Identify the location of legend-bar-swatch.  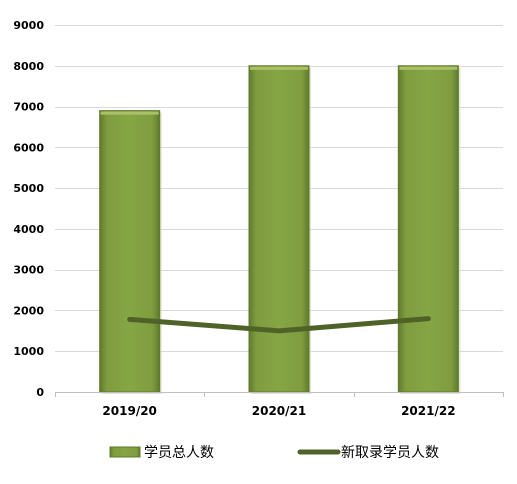
(125, 452).